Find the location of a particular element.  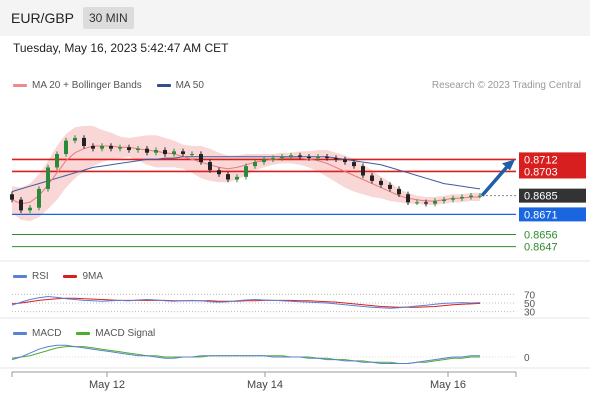

legend-label-ma50: MA 50 is located at coordinates (189, 85).